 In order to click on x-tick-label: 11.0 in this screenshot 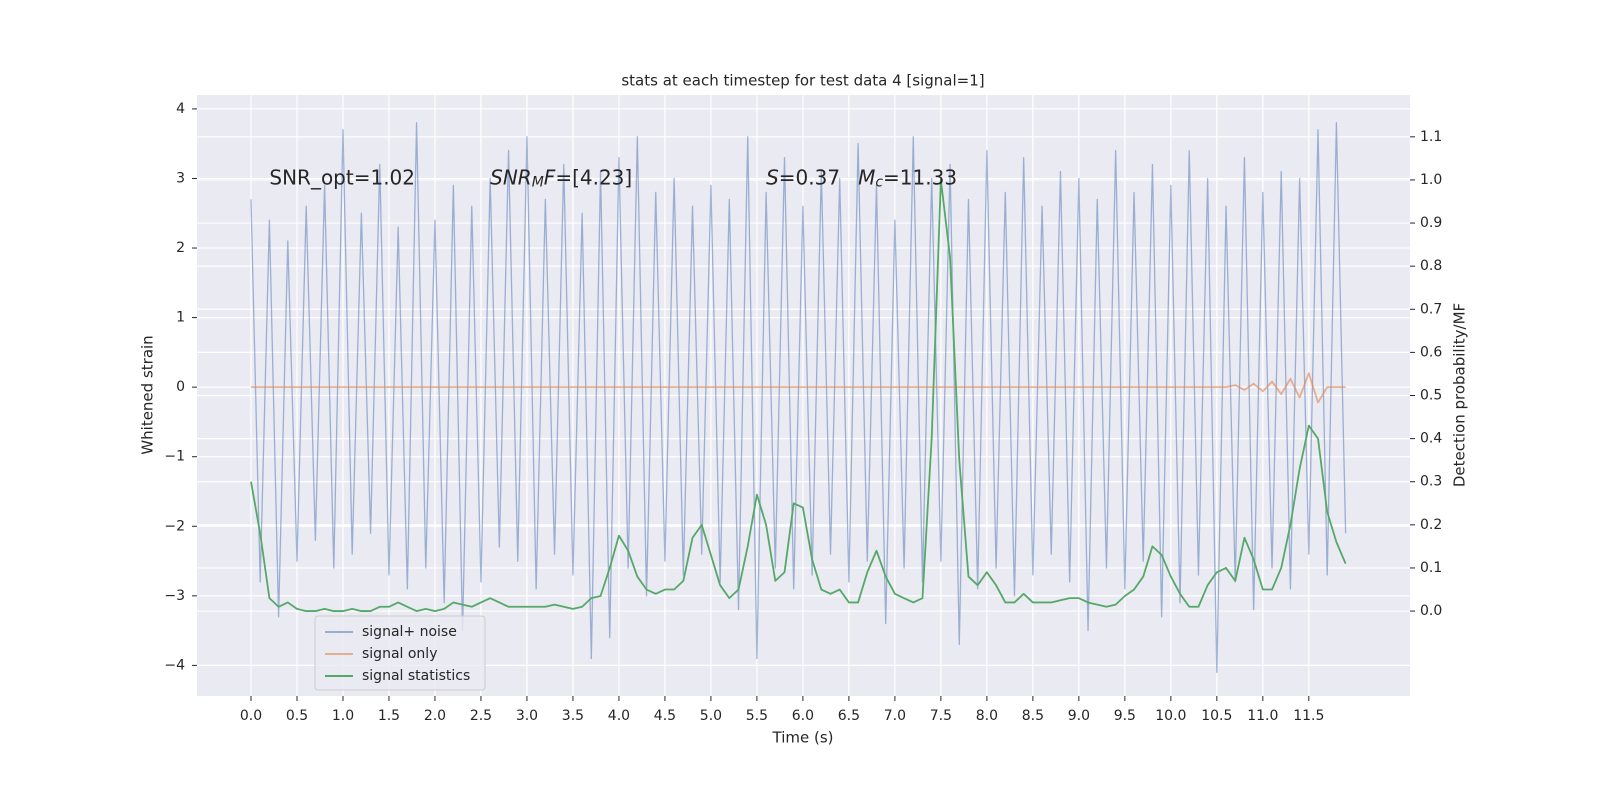, I will do `click(1262, 716)`.